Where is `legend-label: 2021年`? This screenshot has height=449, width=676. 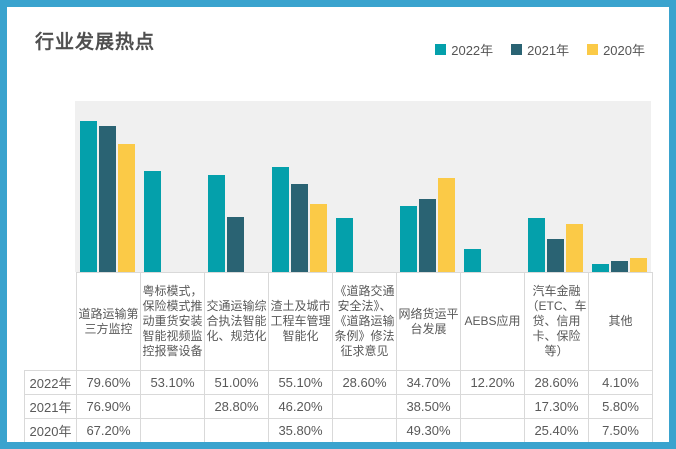
legend-label: 2021年 is located at coordinates (548, 50).